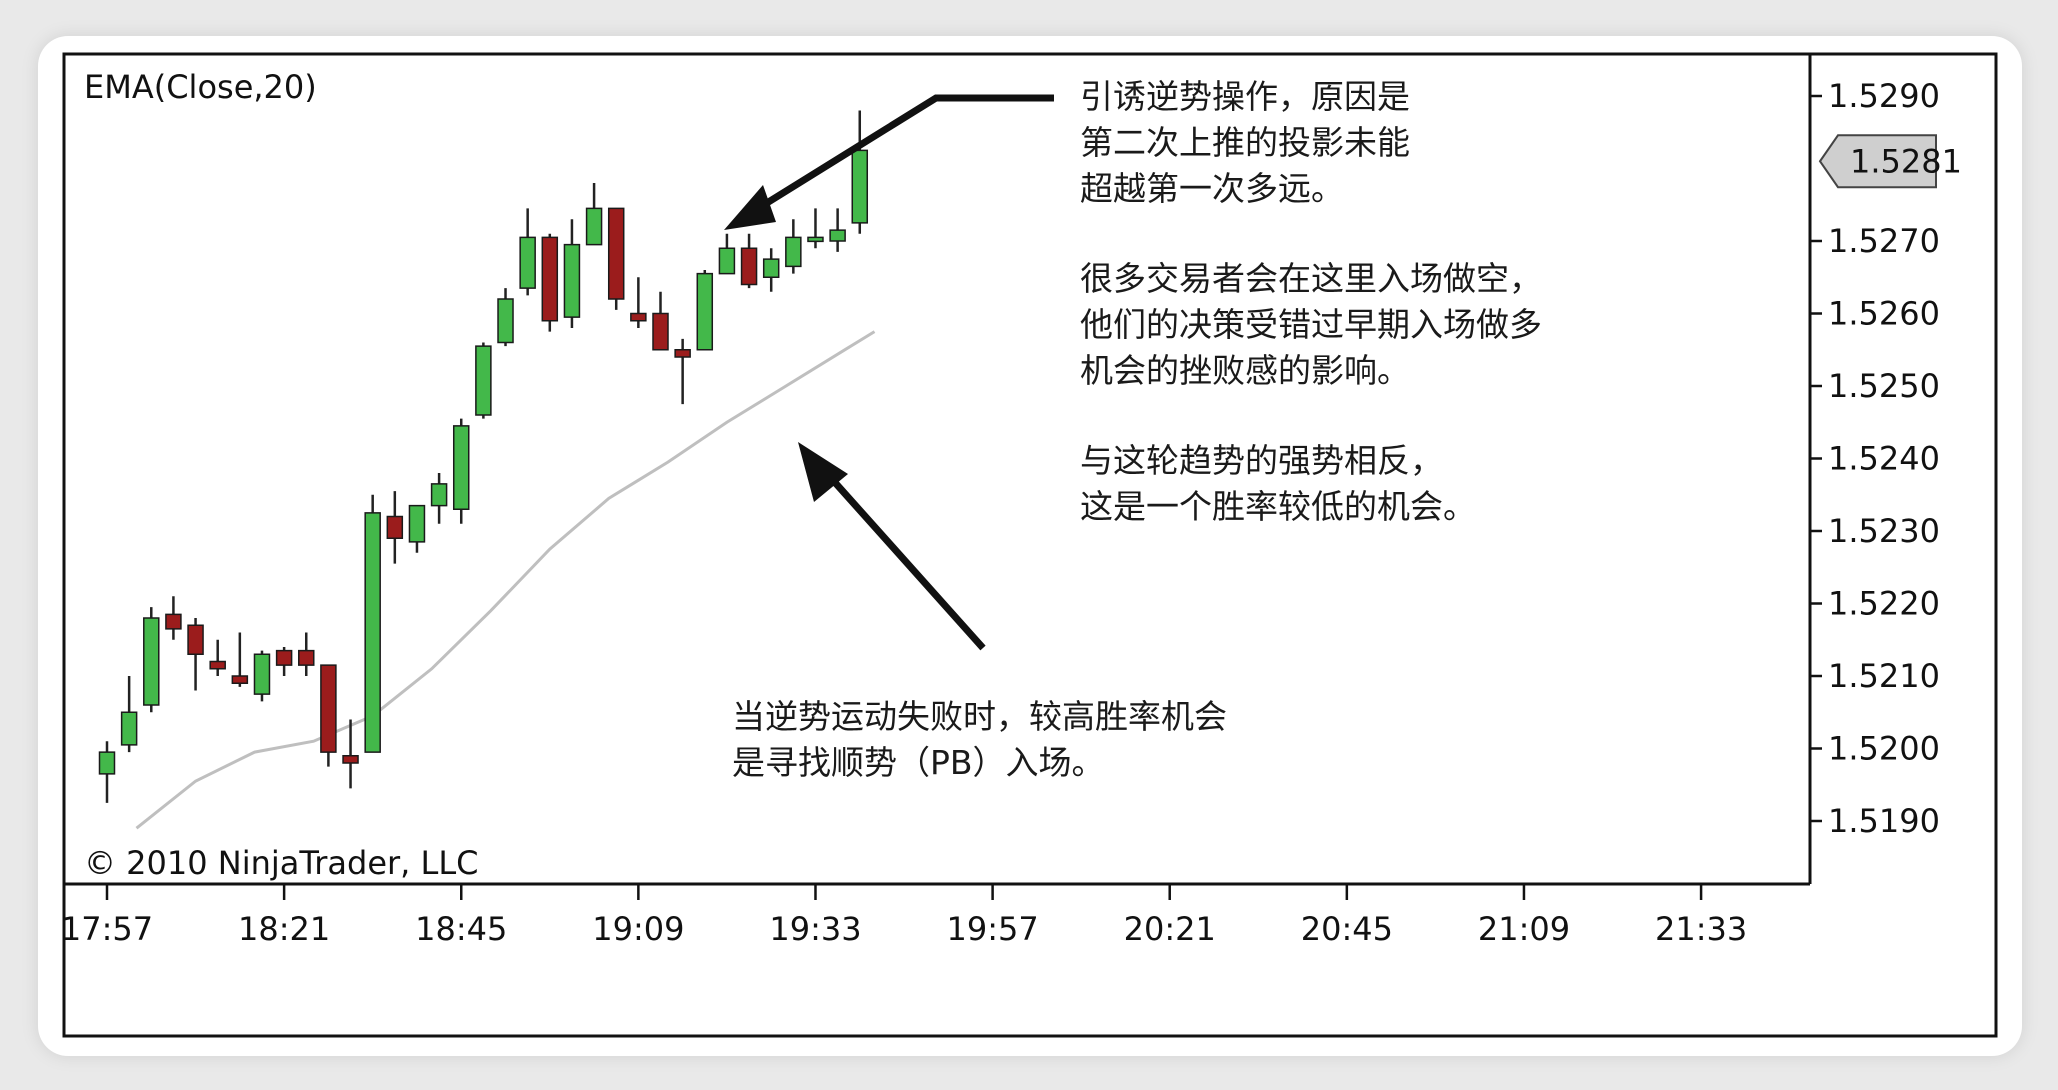  I want to click on annotation-middle-line-2: 他们的决策受错过早期入场做多, so click(1311, 324).